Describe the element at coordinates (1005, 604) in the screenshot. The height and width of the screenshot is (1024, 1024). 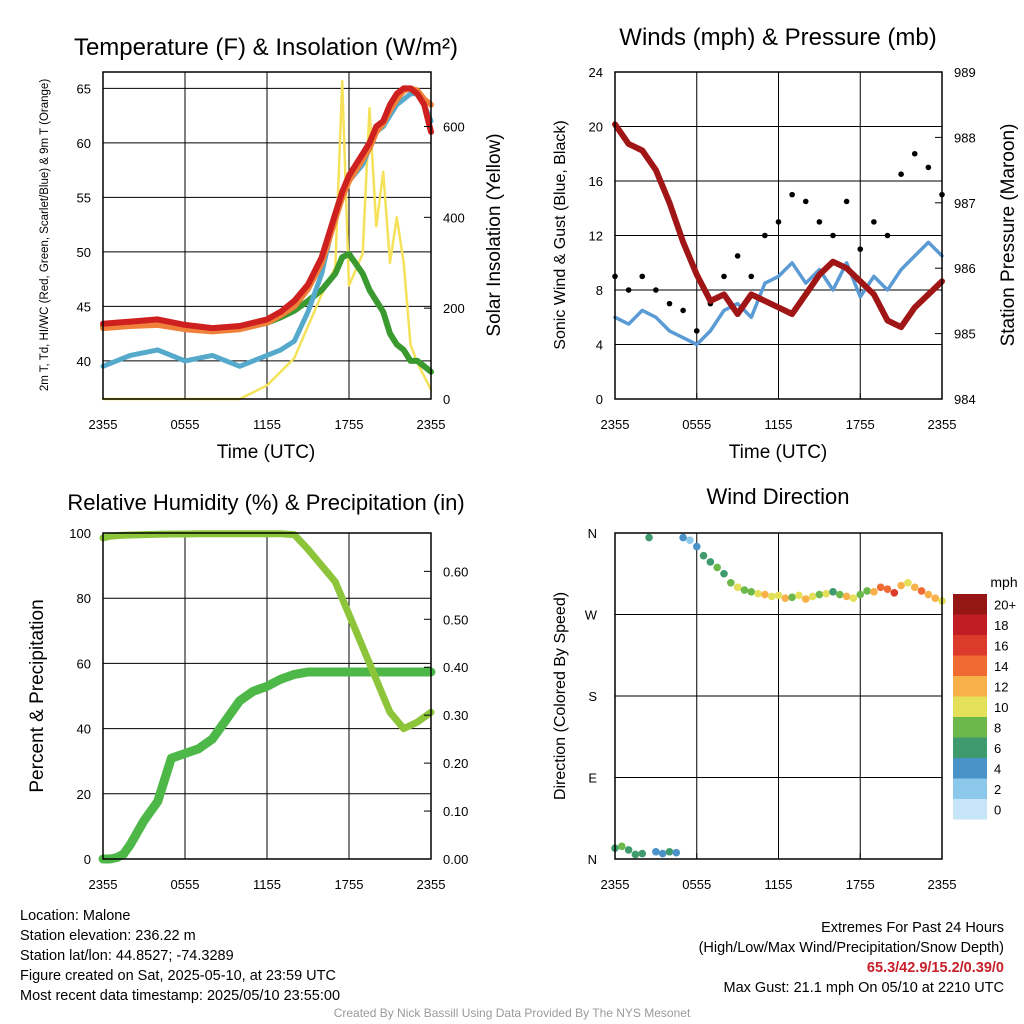
I see `colorbar-label: 20+` at that location.